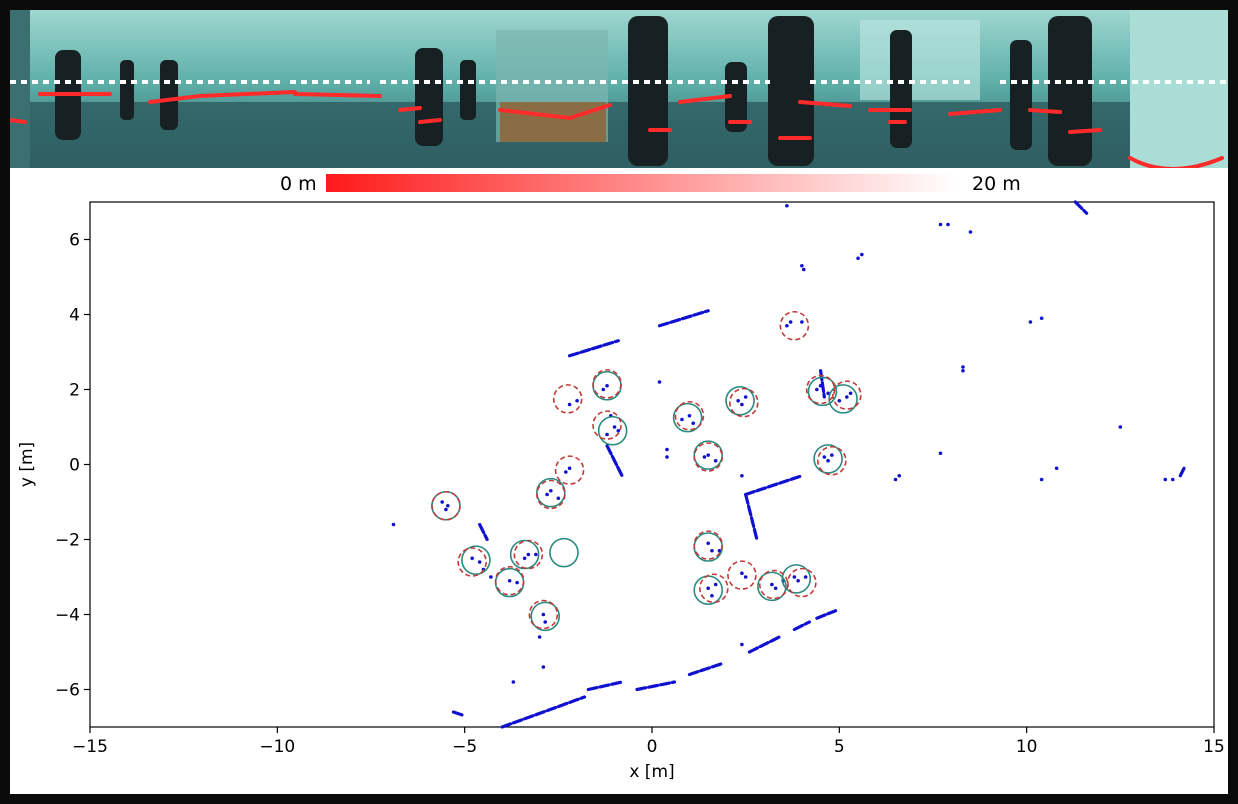 The width and height of the screenshot is (1238, 804). I want to click on colorbar, so click(641, 183).